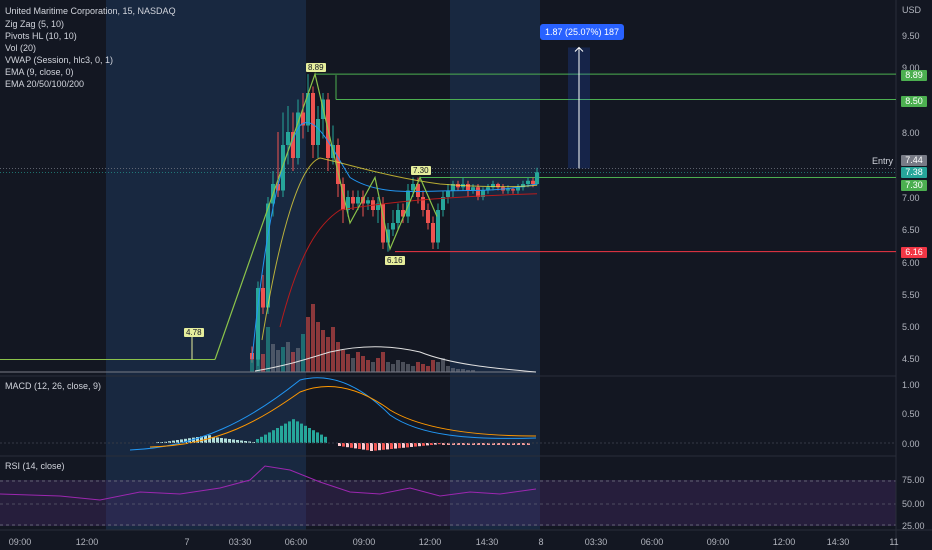 This screenshot has height=550, width=932. I want to click on indicator-vwap: VWAP (Session, hlc3, 0, 1), so click(59, 60).